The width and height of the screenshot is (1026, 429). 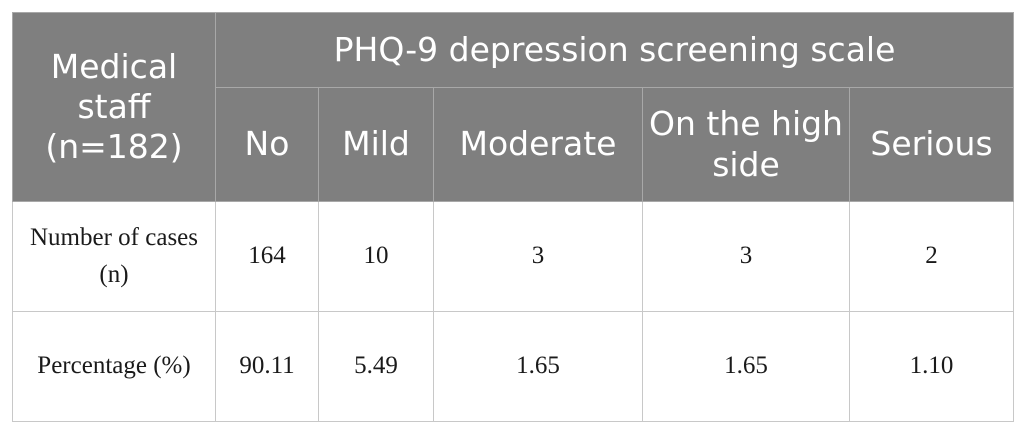 I want to click on cell-cases-high-side: 3, so click(x=746, y=256).